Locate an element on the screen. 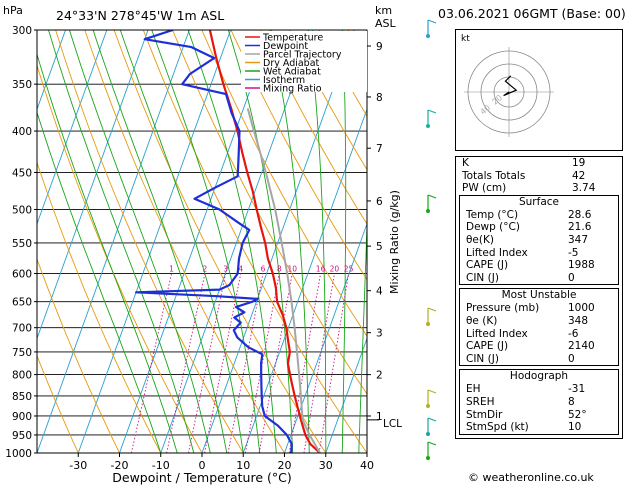 The width and height of the screenshot is (629, 486). height-tick-label: 3 is located at coordinates (379, 334).